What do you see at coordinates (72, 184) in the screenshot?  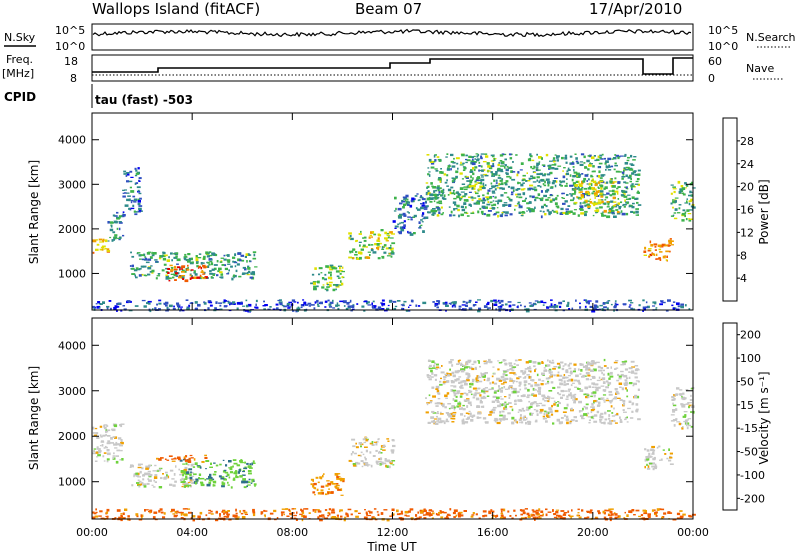 I see `y-tick-label: 3000` at bounding box center [72, 184].